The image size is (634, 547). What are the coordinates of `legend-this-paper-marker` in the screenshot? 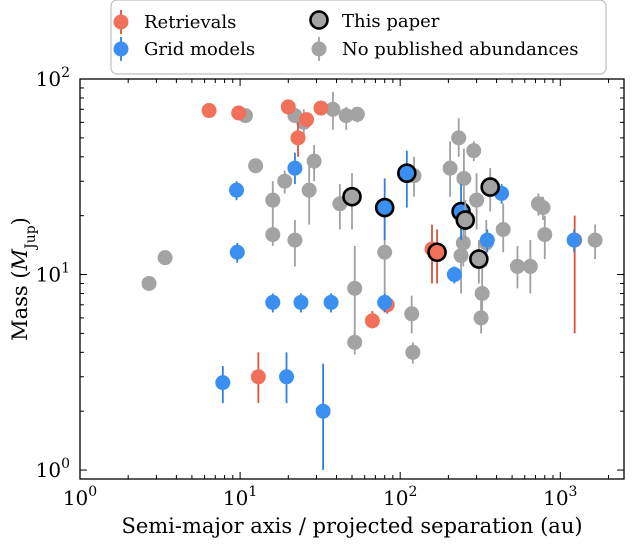 It's located at (319, 20).